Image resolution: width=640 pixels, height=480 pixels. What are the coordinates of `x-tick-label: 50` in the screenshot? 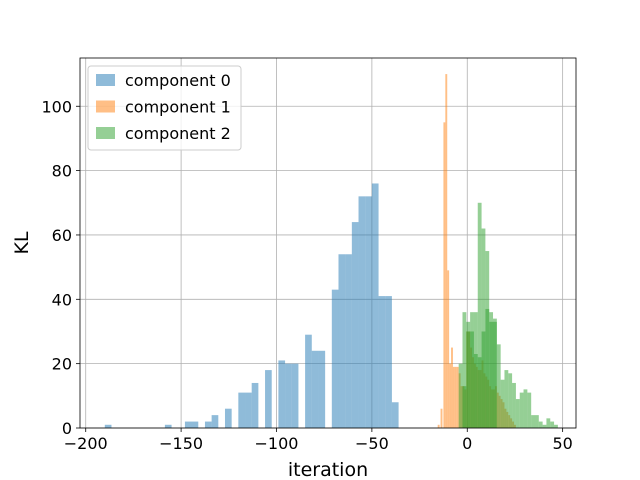 It's located at (562, 443).